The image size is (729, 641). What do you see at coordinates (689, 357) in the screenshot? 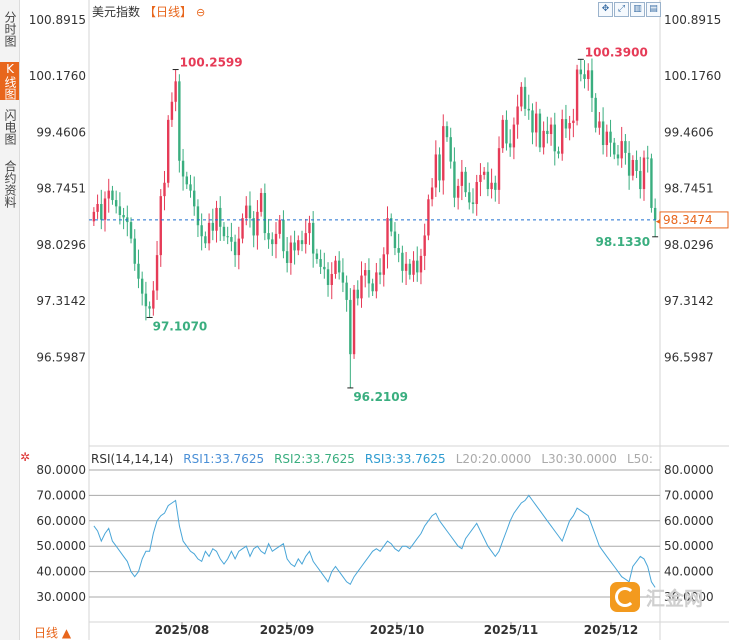
I see `y-tick-right: 96.5987` at bounding box center [689, 357].